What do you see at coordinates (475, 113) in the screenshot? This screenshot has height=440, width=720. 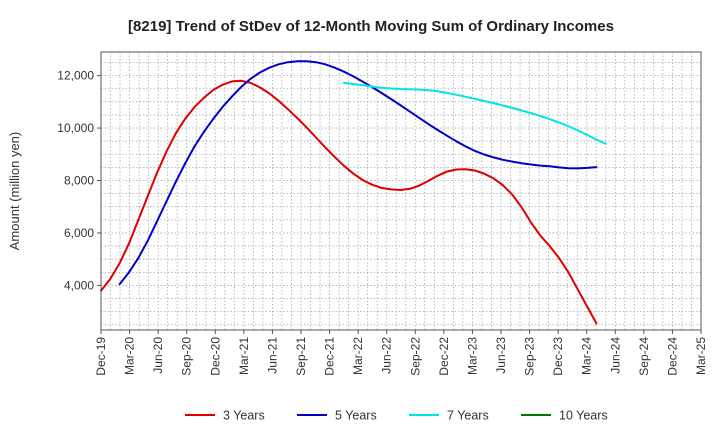 I see `series-line-7-years` at bounding box center [475, 113].